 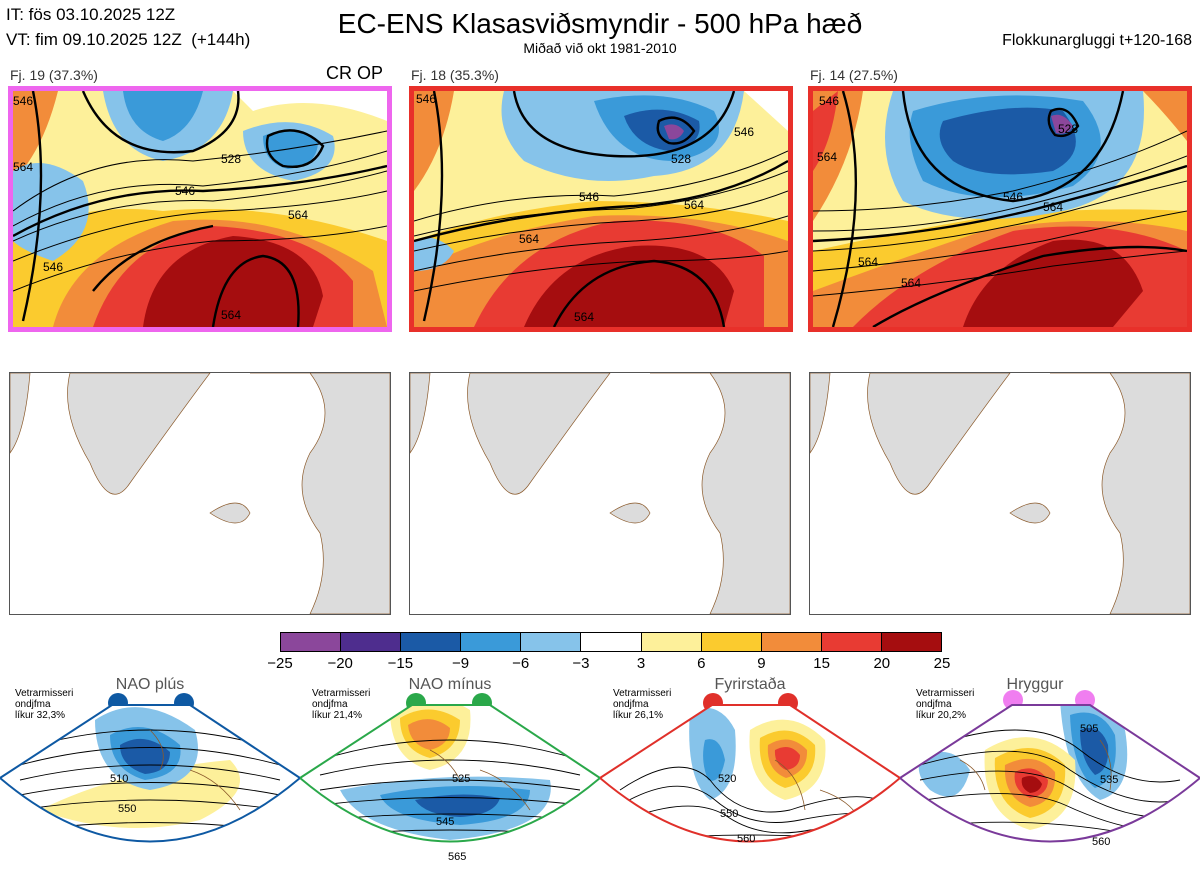 What do you see at coordinates (119, 779) in the screenshot?
I see `regime-contour-label: 510` at bounding box center [119, 779].